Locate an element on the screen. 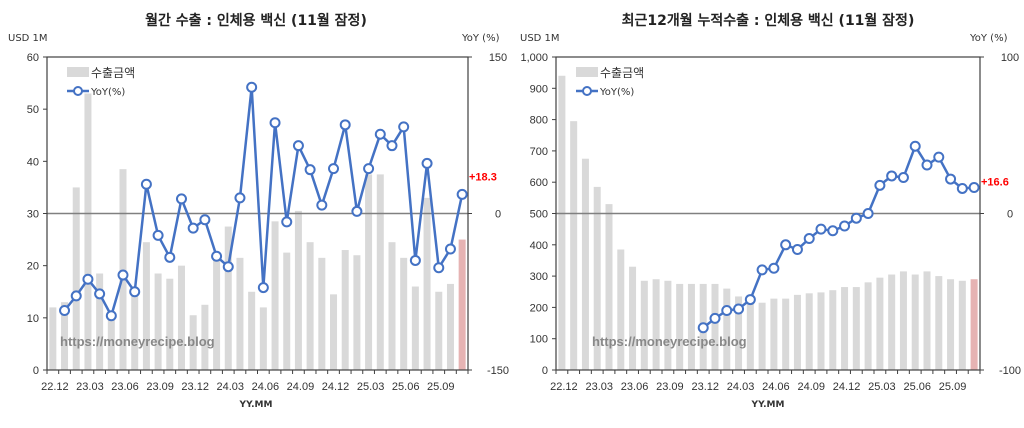  y-tick-label: 50 is located at coordinates (33, 110).